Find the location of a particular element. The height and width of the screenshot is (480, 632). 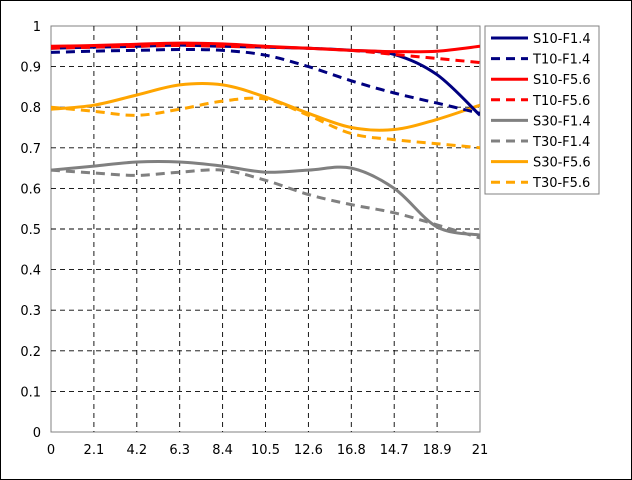

x-axis-tick-labels: 0 2.1 4.2 6.3 8.4 10.5 12.6 16.8 14.7 18.9 21 is located at coordinates (267, 450).